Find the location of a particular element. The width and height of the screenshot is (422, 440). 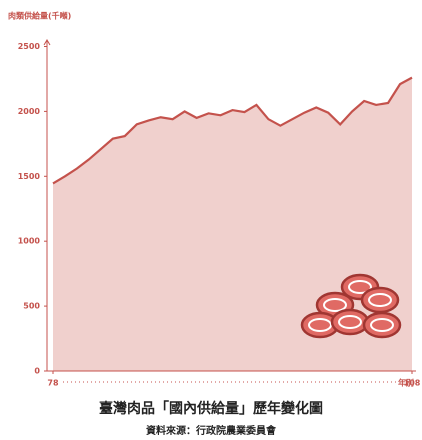

y-axis-label: 肉類供給量(千噸) is located at coordinates (39, 16).